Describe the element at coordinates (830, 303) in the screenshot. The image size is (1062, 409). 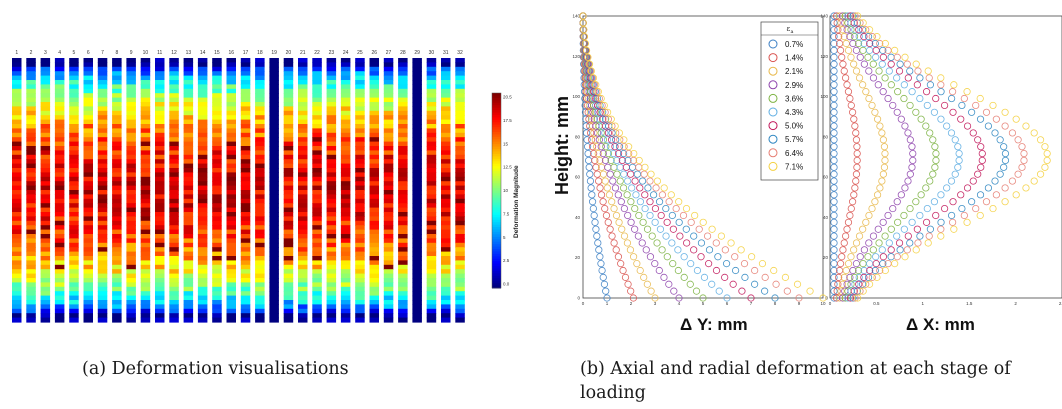
I see `right-x-tick: 0` at that location.